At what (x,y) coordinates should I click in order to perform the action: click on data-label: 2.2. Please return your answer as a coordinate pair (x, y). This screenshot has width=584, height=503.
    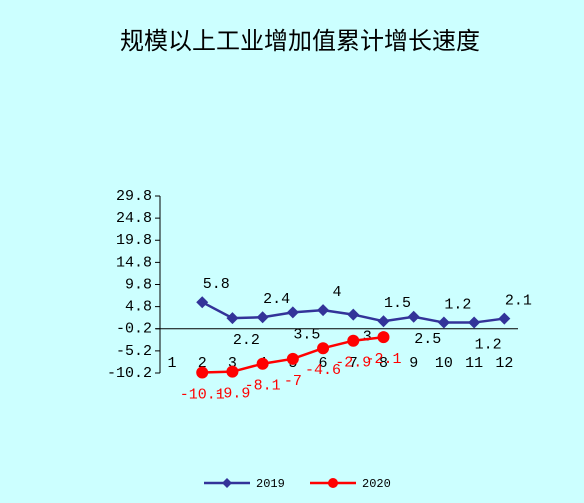
    Looking at the image, I should click on (246, 340).